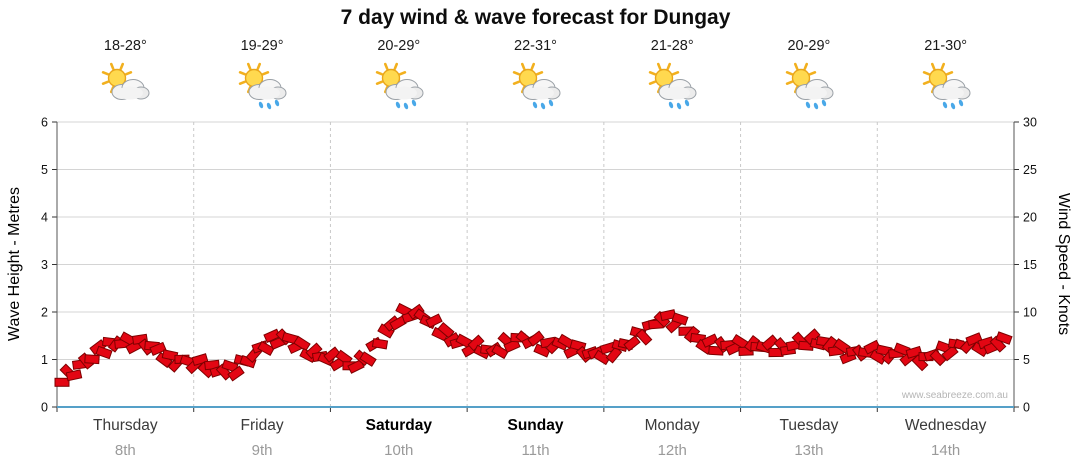  Describe the element at coordinates (44, 170) in the screenshot. I see `left-axis-tick: 5` at that location.